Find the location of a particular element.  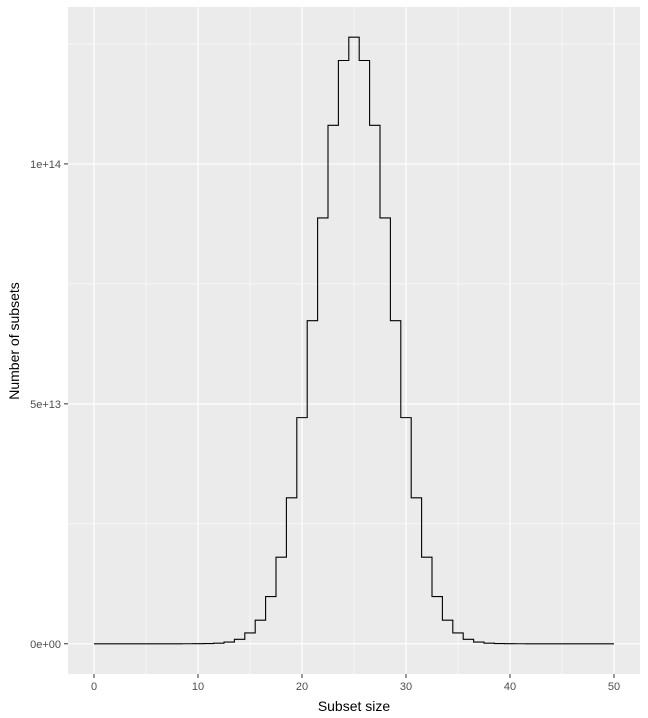

y-tick-label: 1e+14 is located at coordinates (45, 165).